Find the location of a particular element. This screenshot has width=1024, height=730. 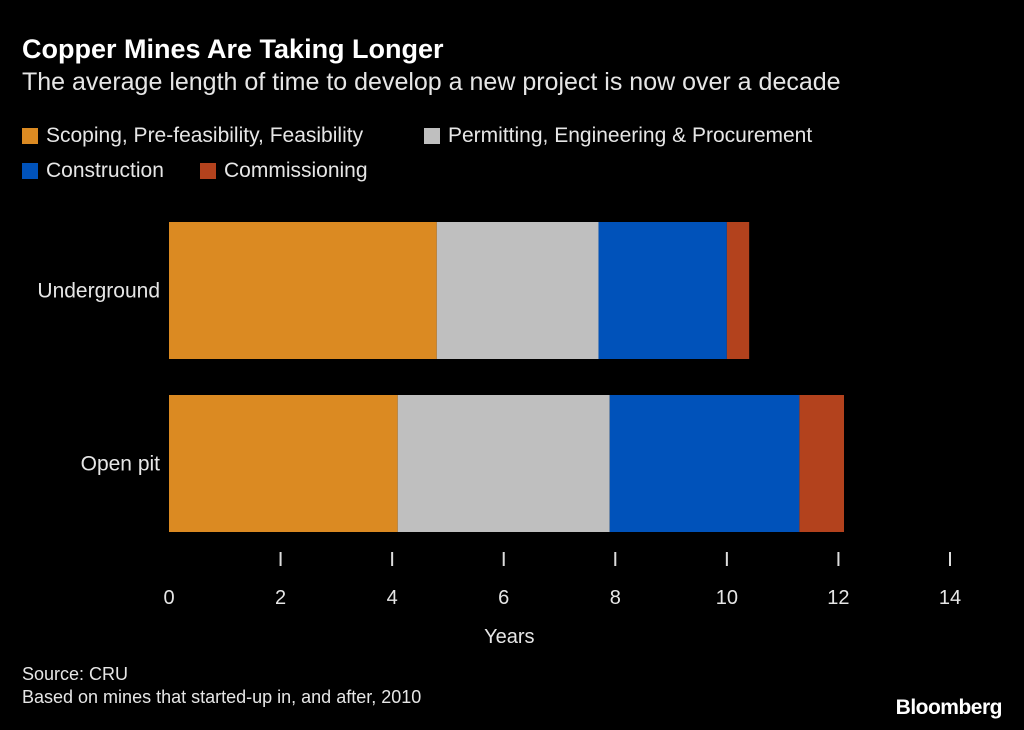

legend-item-permitting: Permitting, Engineering & Procurement is located at coordinates (618, 136).